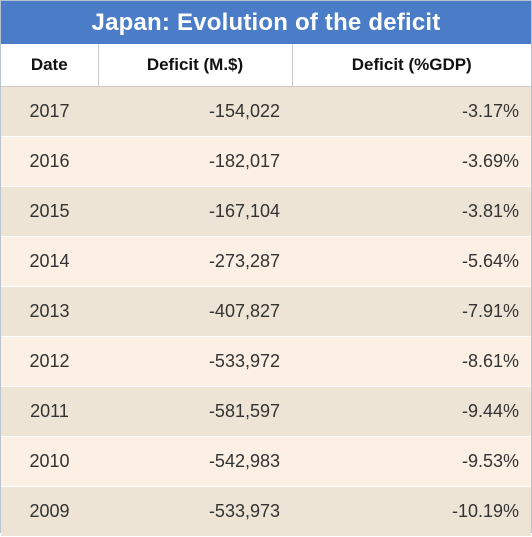 This screenshot has width=532, height=537. Describe the element at coordinates (411, 111) in the screenshot. I see `cell-deficit-pct-gdp: -3.17%` at that location.